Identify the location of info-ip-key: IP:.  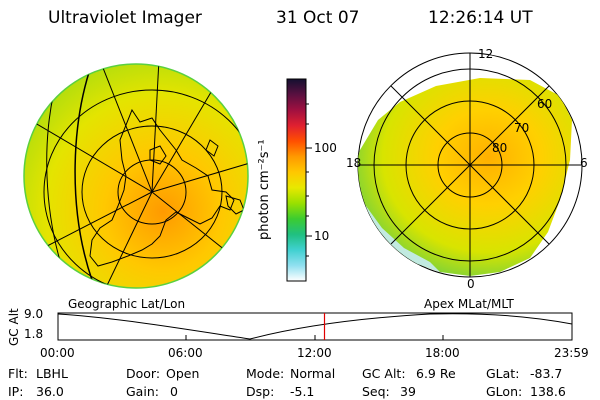
(16, 391).